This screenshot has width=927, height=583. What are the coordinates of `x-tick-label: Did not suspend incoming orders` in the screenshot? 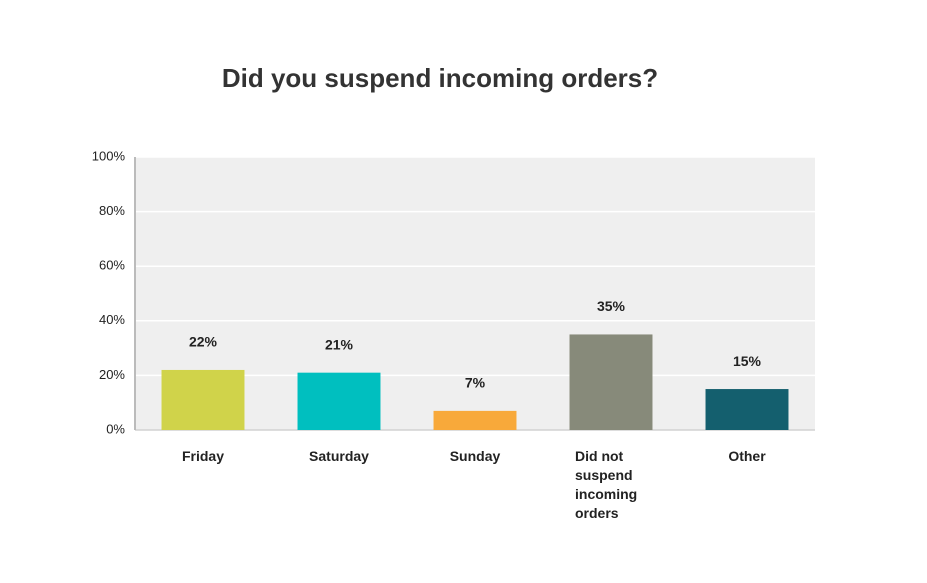 It's located at (606, 484).